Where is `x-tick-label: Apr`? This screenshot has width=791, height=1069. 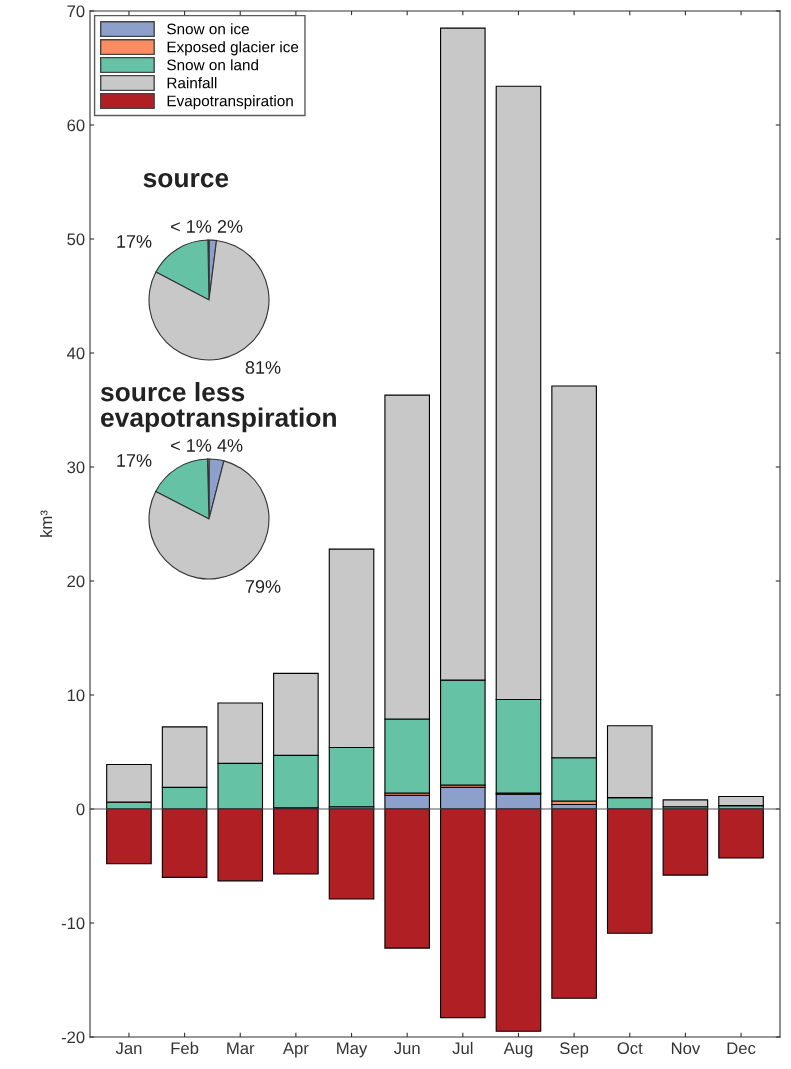 x-tick-label: Apr is located at coordinates (295, 1050).